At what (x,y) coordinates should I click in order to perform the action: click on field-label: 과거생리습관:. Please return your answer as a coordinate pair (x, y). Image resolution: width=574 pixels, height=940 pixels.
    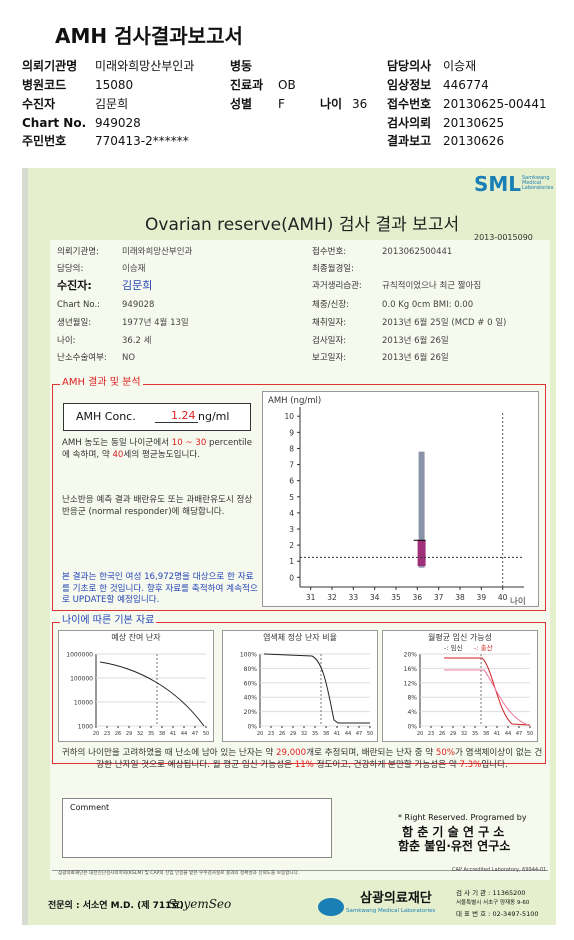
    Looking at the image, I should click on (337, 286).